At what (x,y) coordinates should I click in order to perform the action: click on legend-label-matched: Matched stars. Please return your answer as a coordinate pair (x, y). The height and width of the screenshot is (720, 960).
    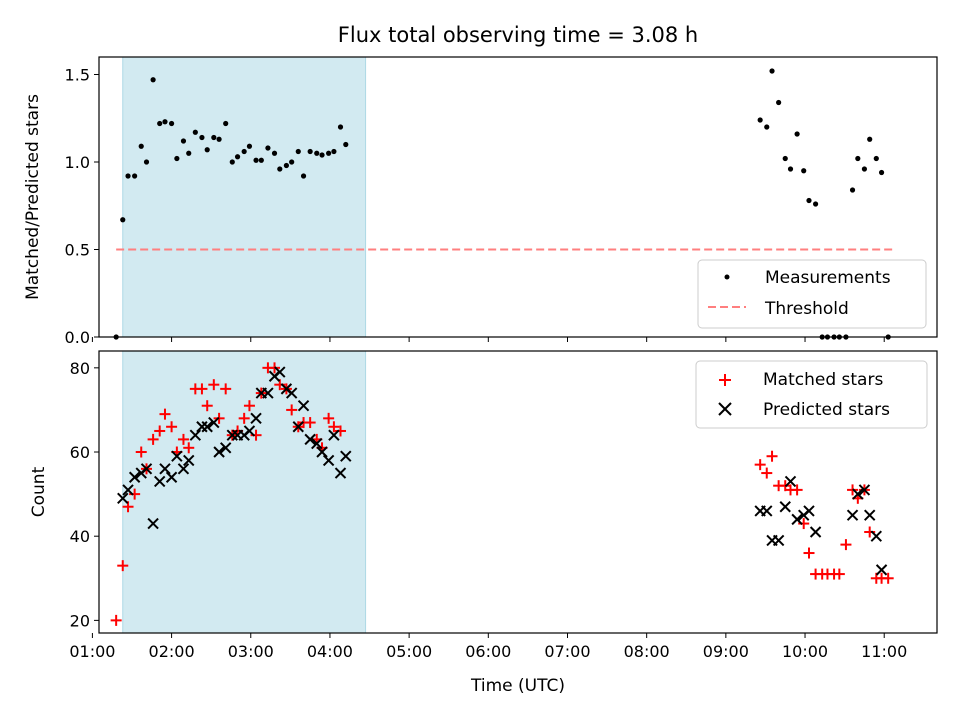
    Looking at the image, I should click on (823, 380).